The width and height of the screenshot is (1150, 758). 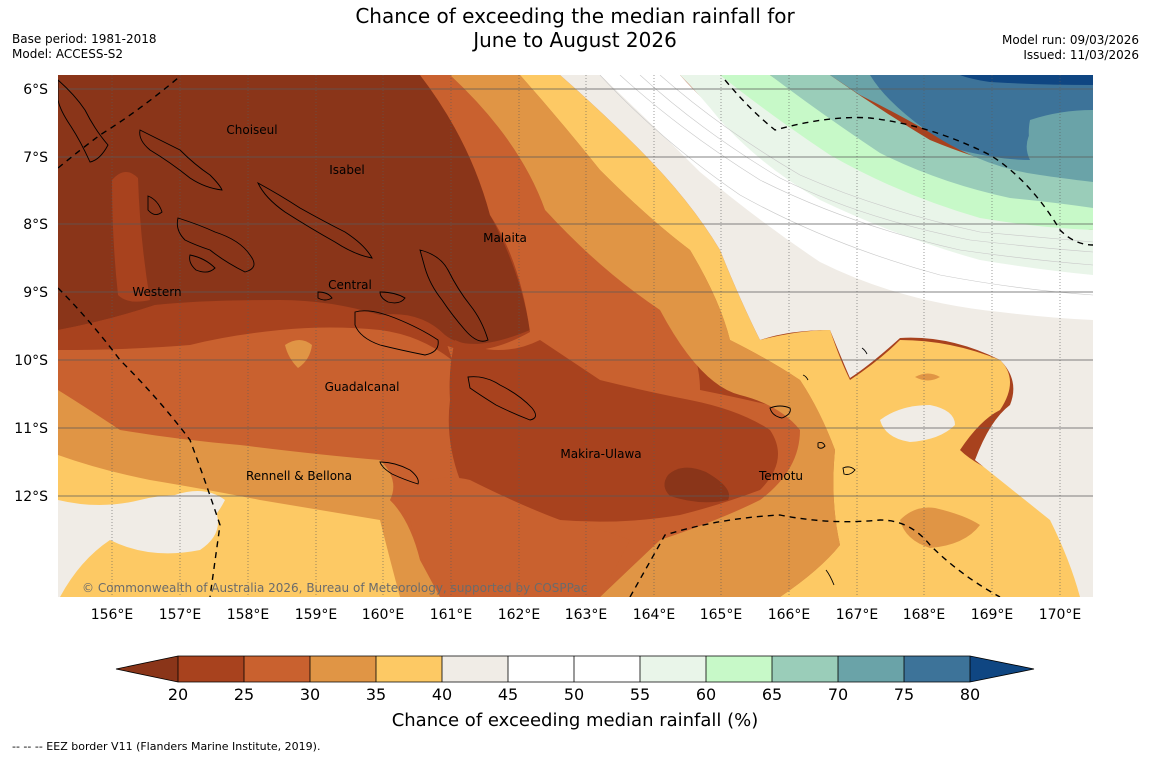 What do you see at coordinates (298, 354) in the screenshot?
I see `band-30-35-mid` at bounding box center [298, 354].